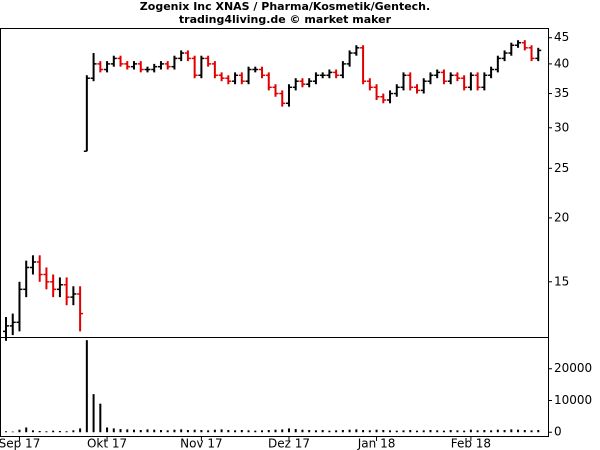 This screenshot has height=450, width=600. What do you see at coordinates (561, 63) in the screenshot?
I see `y-tick-label: 40` at bounding box center [561, 63].